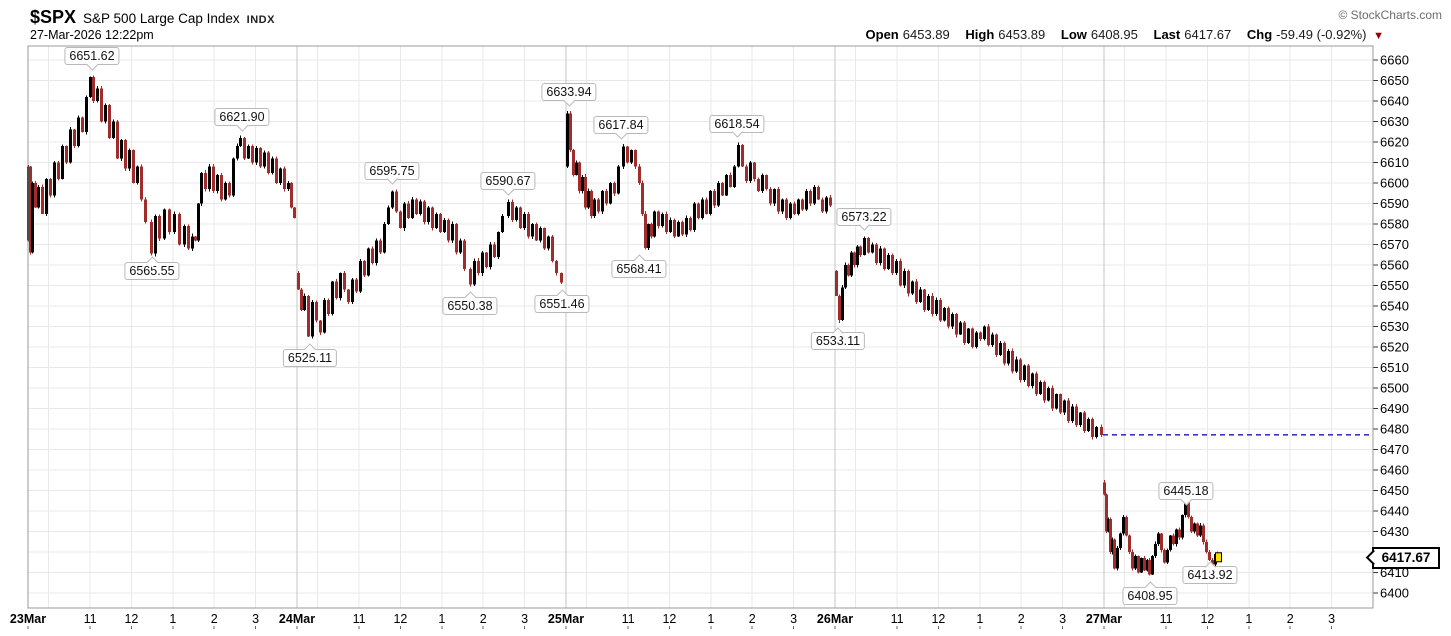 This screenshot has height=636, width=1451. What do you see at coordinates (242, 117) in the screenshot?
I see `price-annotation: 6621.90` at bounding box center [242, 117].